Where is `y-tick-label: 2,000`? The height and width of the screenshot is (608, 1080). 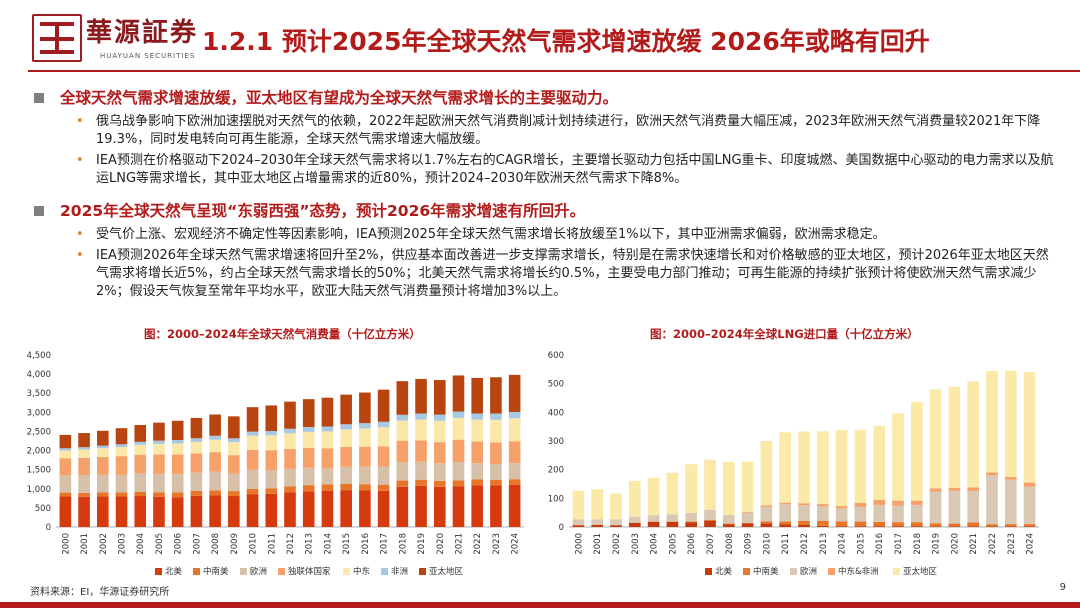
y-tick-label: 2,000 is located at coordinates (39, 452).